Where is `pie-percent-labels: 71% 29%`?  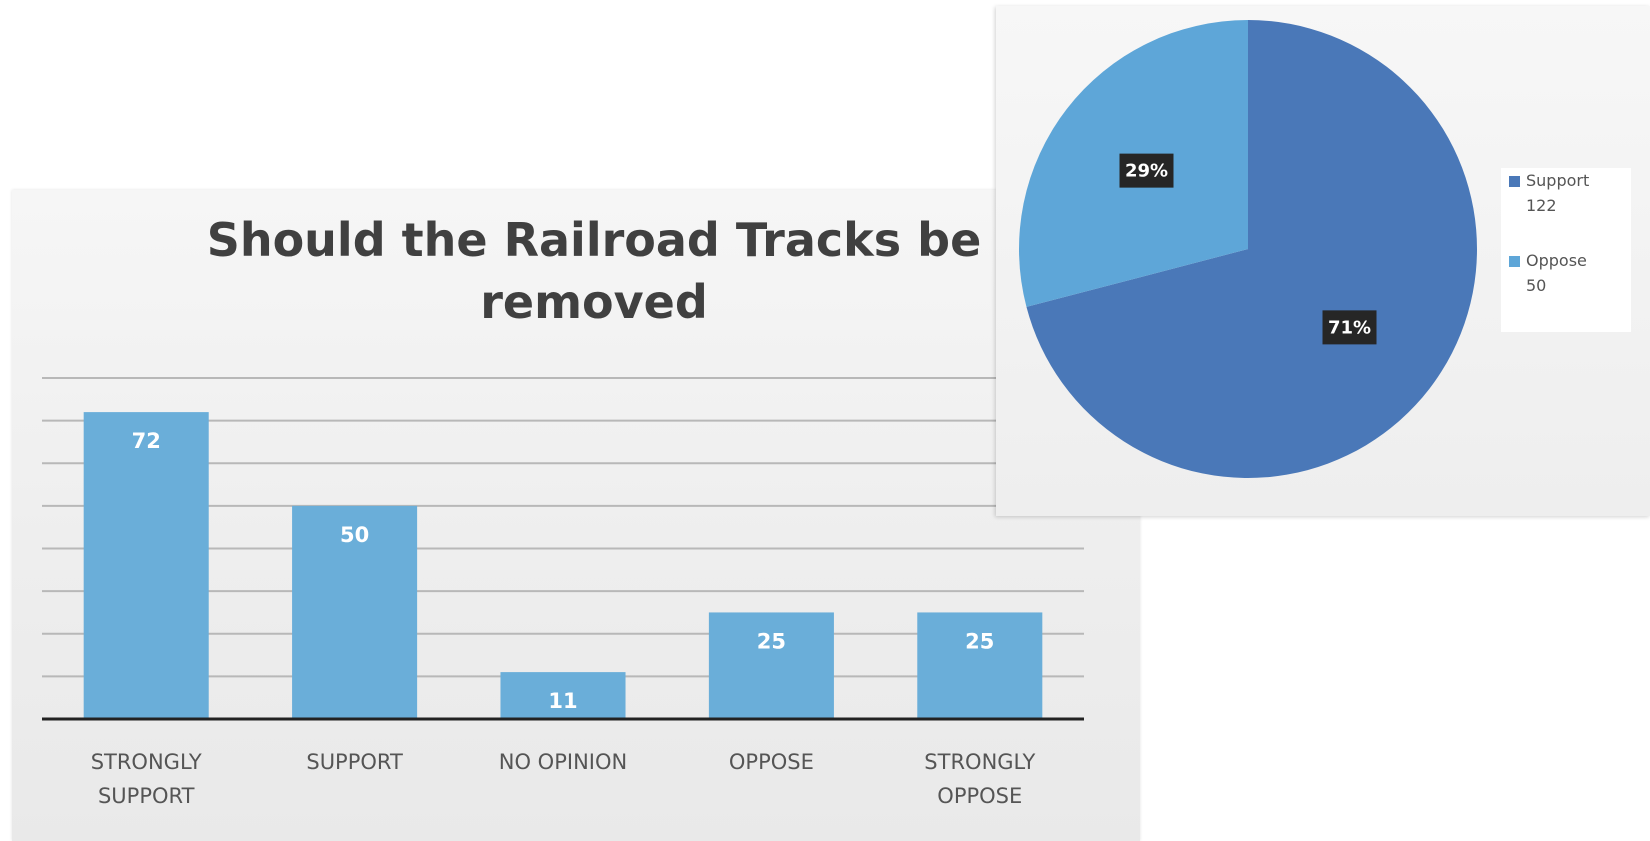
pie-percent-labels: 71% 29% is located at coordinates (1248, 249).